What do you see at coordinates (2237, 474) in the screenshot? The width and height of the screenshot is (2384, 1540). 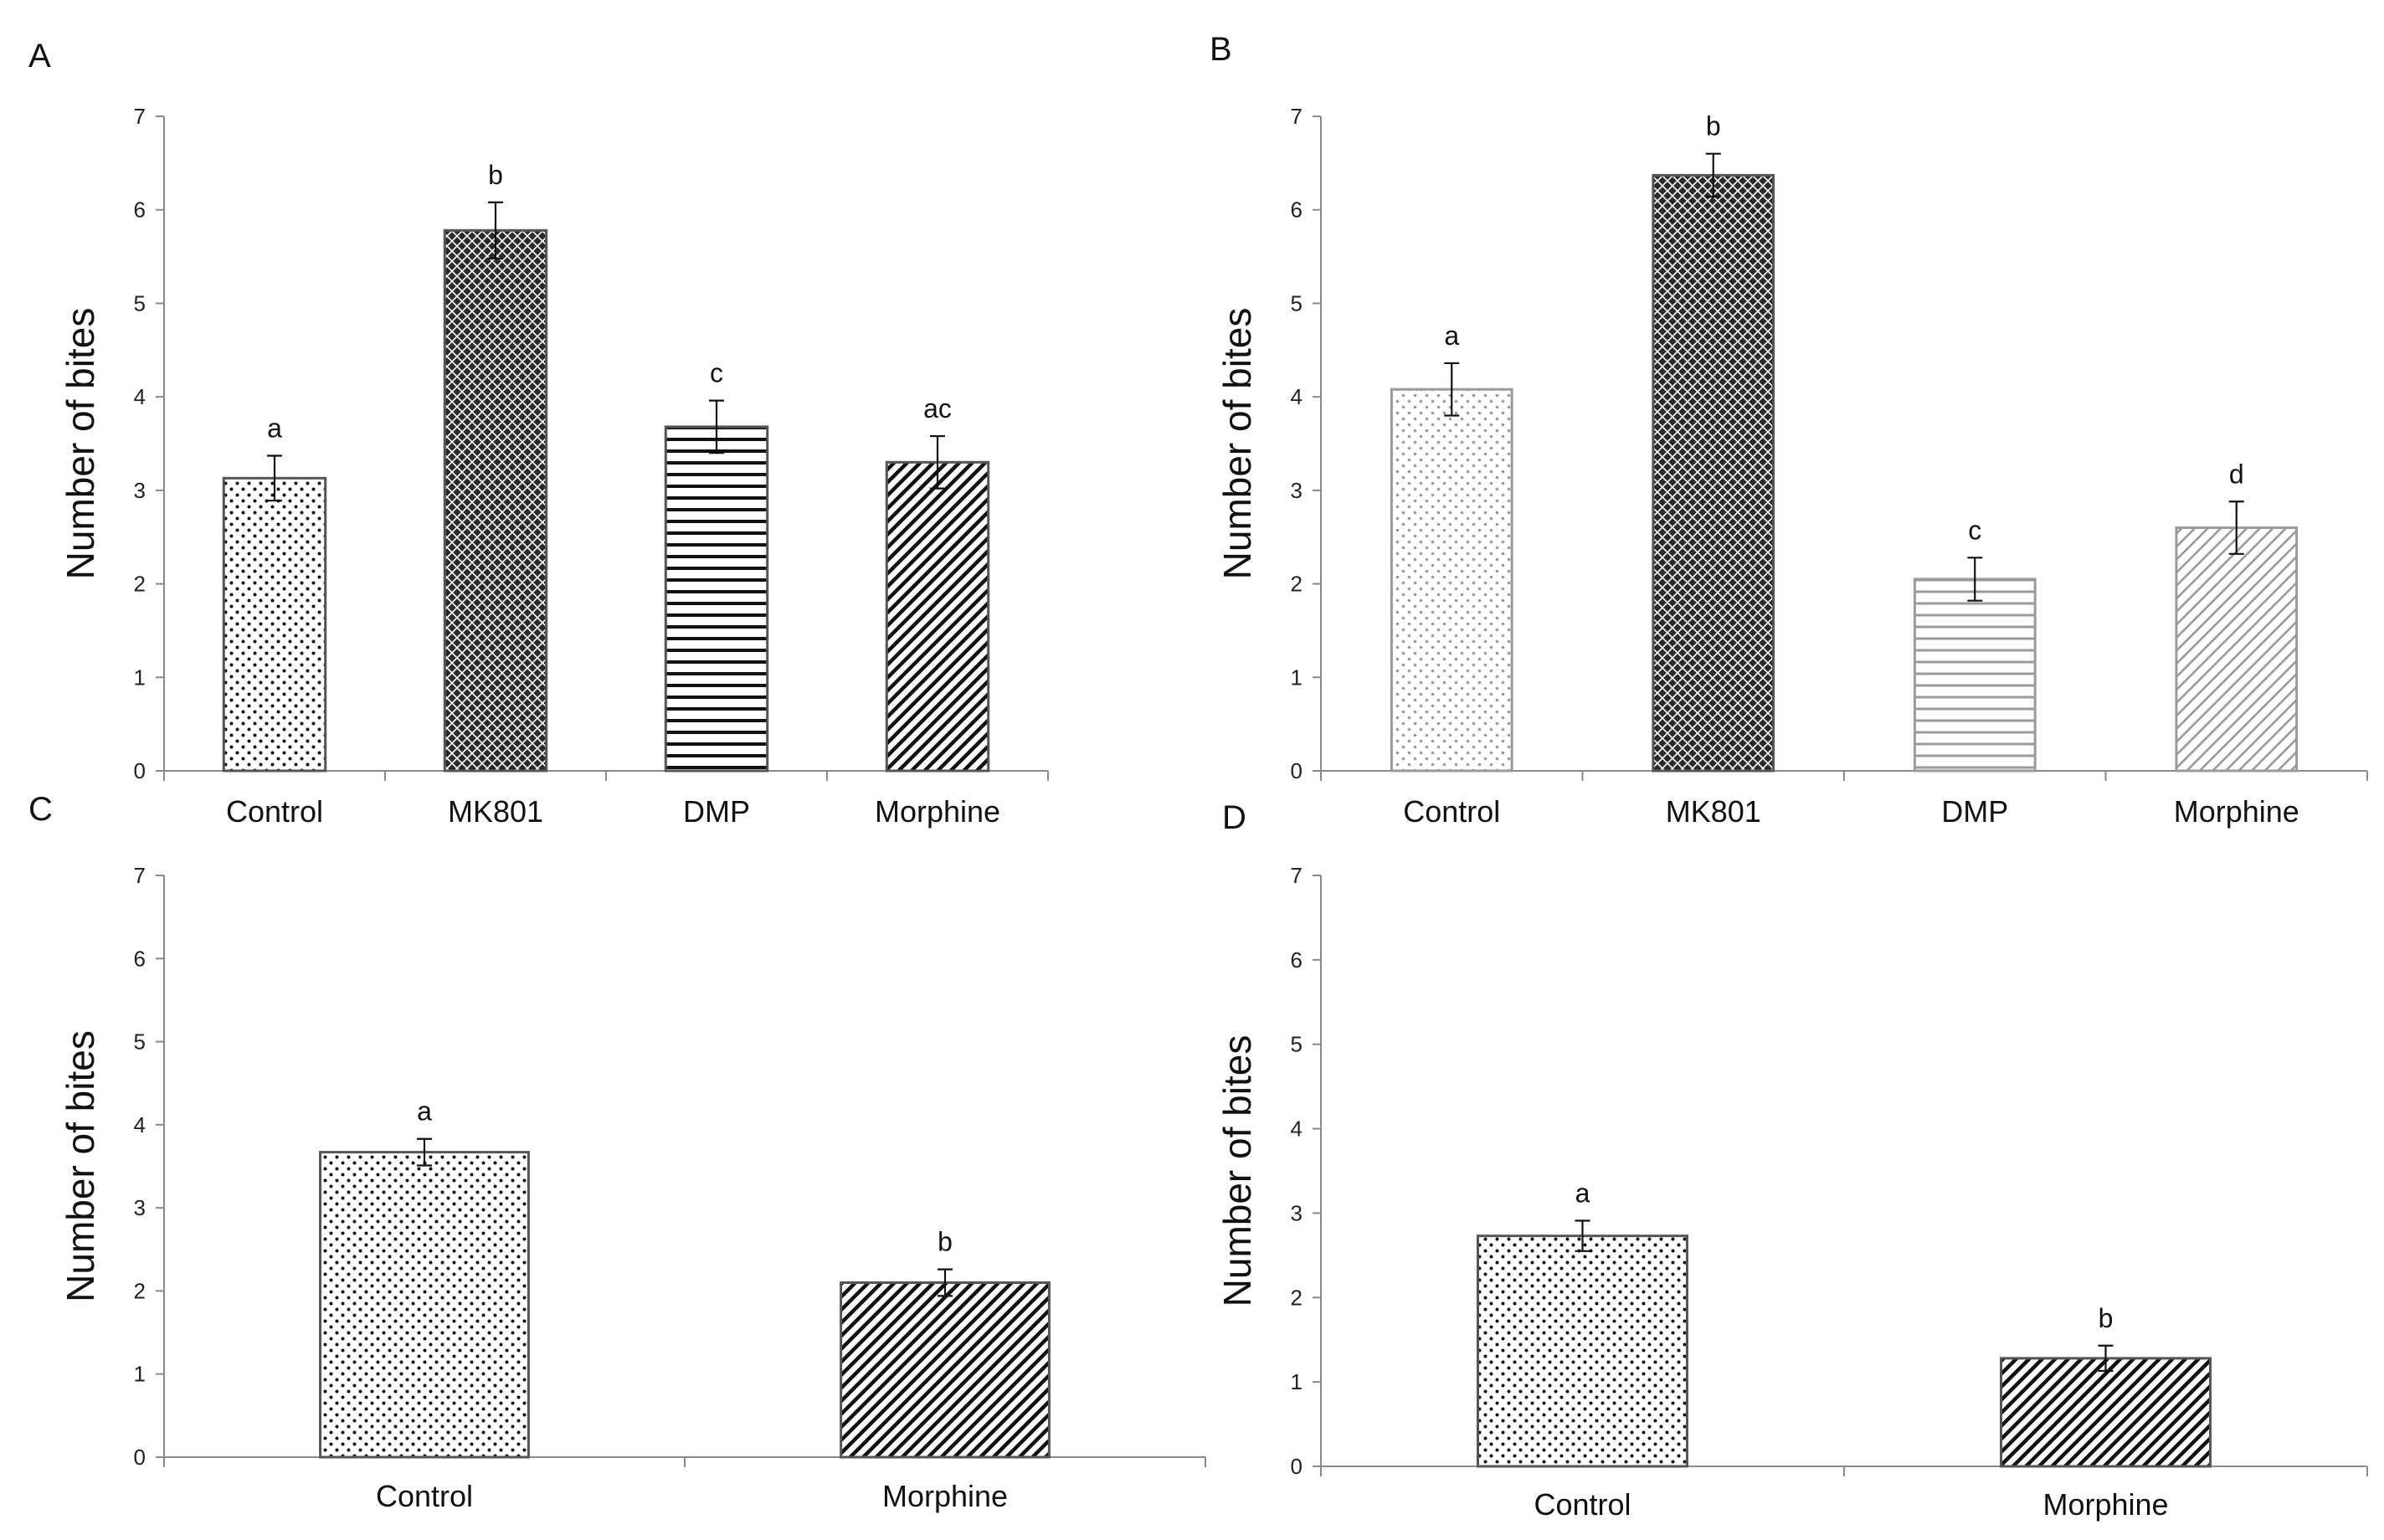 I see `significance-label: d` at bounding box center [2237, 474].